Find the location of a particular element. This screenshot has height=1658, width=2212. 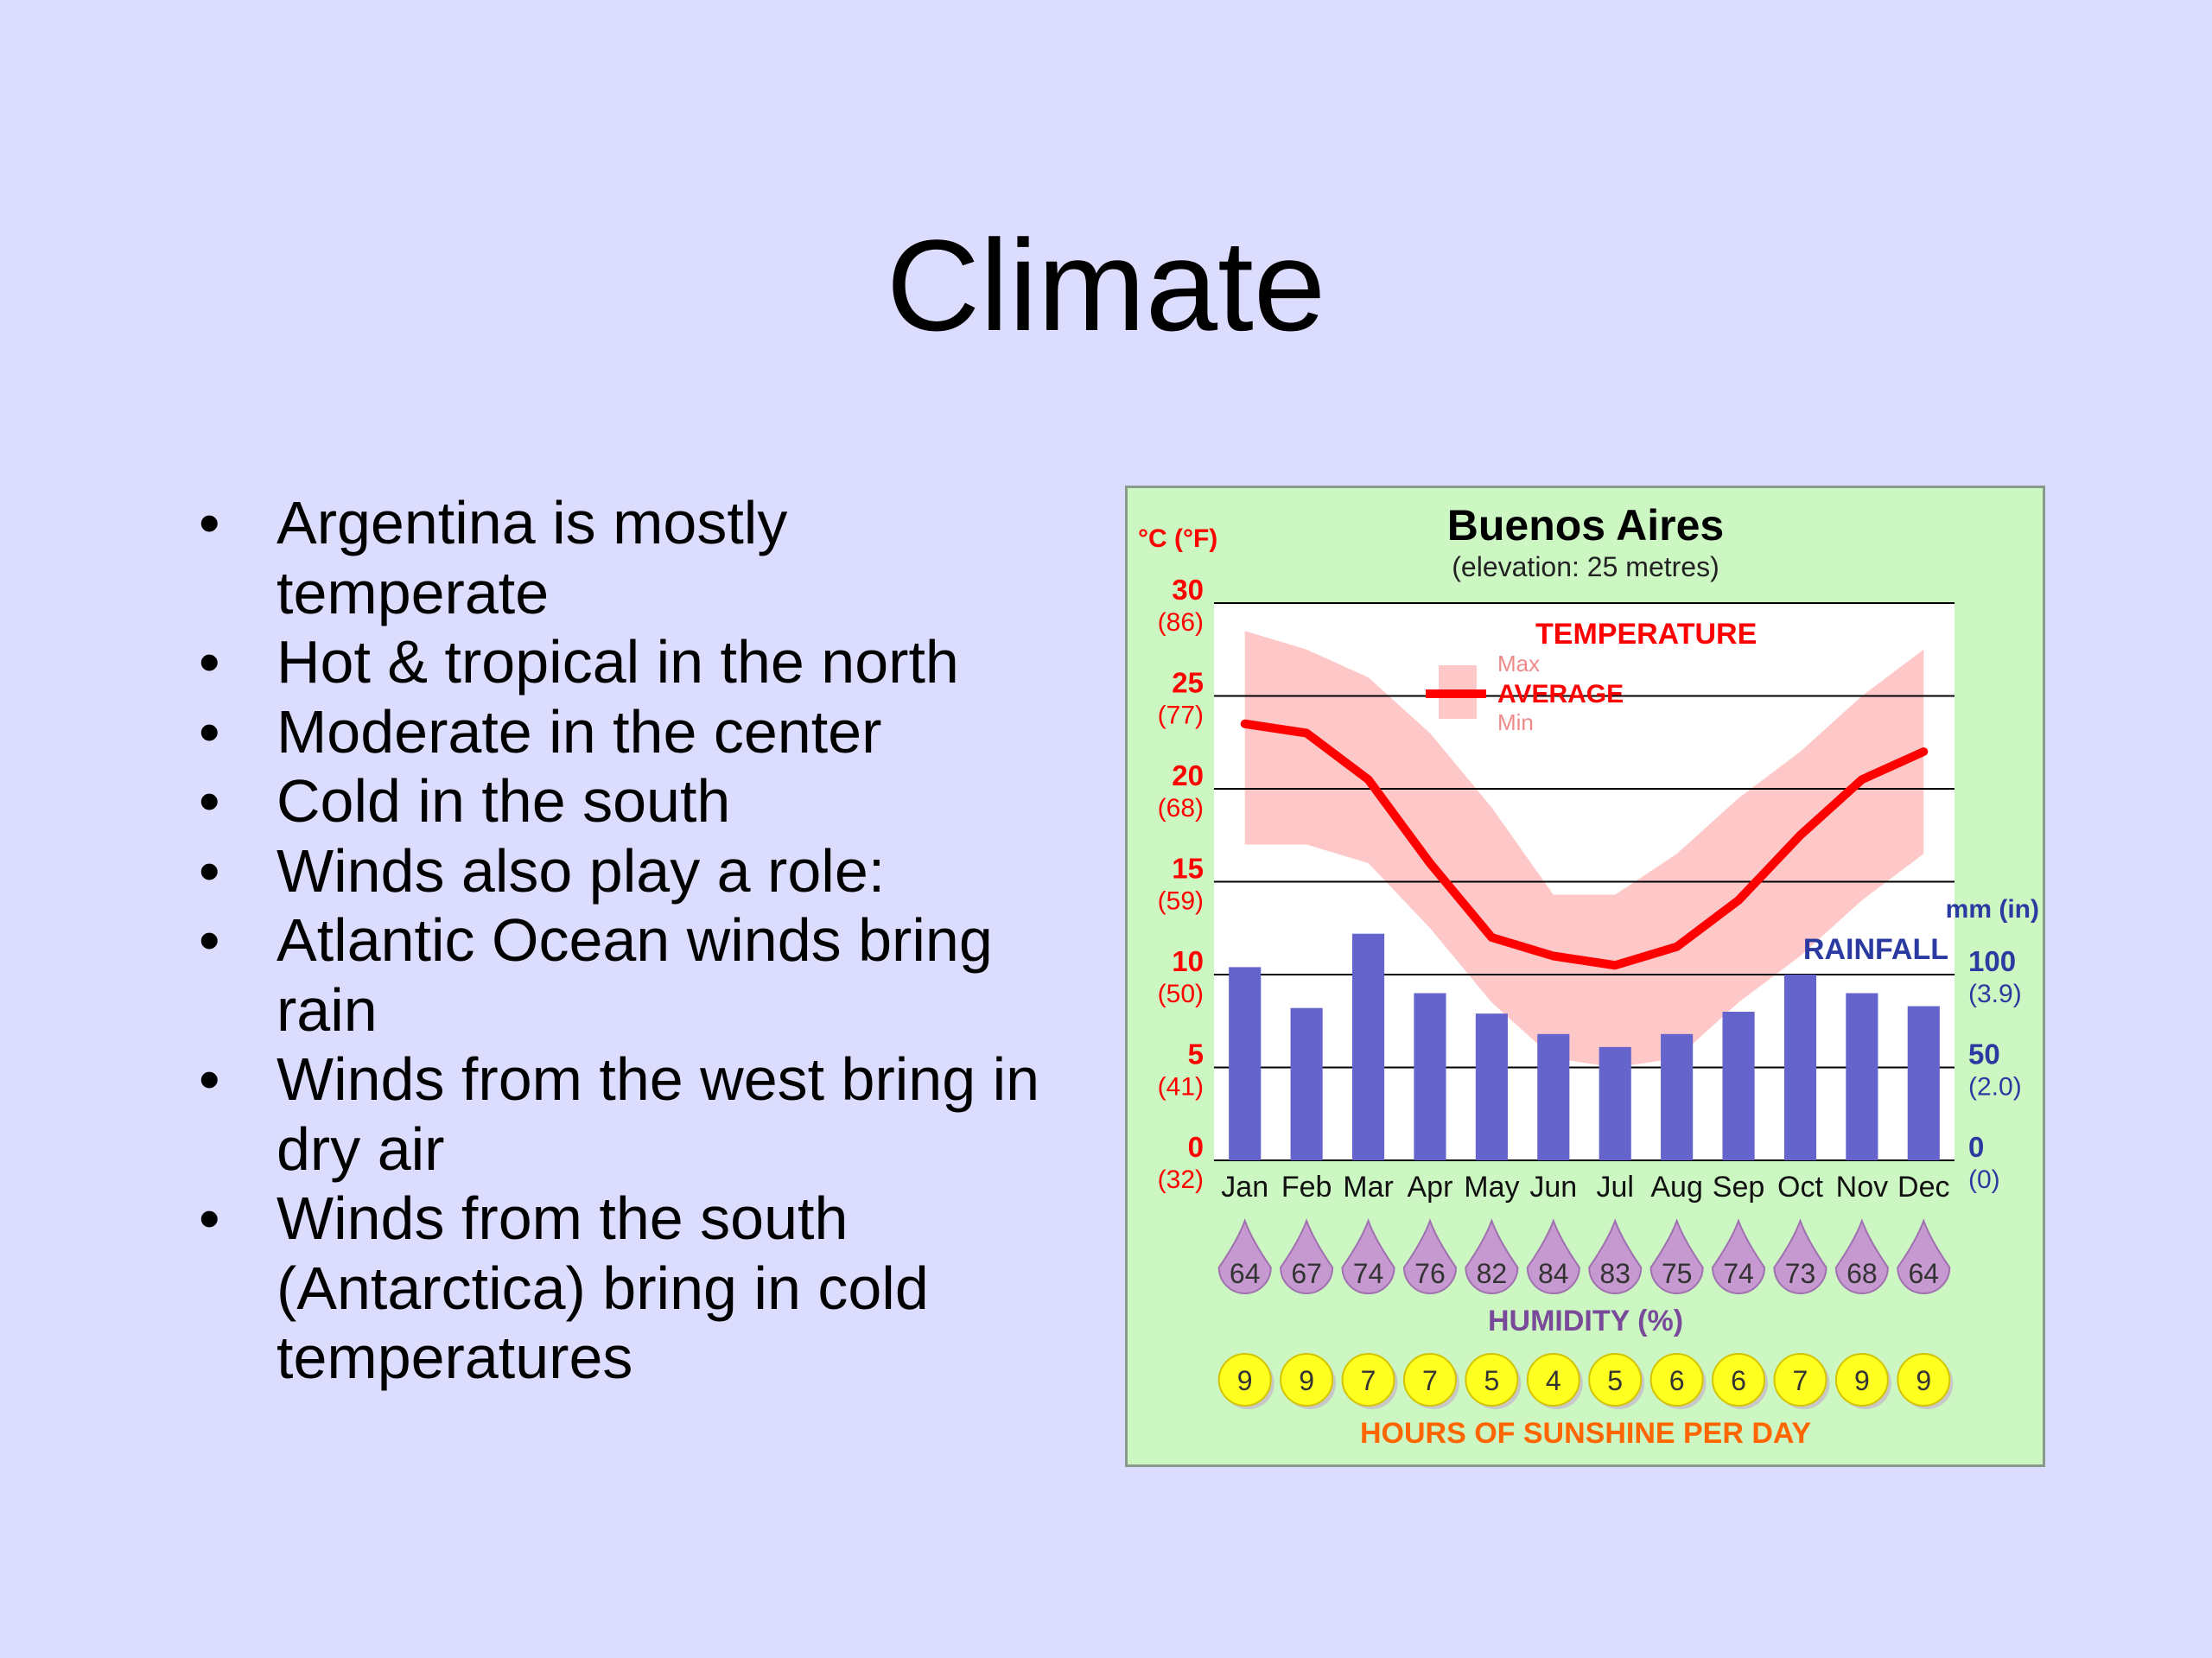

rainfall-tick-inches: (3.9) is located at coordinates (1995, 994).